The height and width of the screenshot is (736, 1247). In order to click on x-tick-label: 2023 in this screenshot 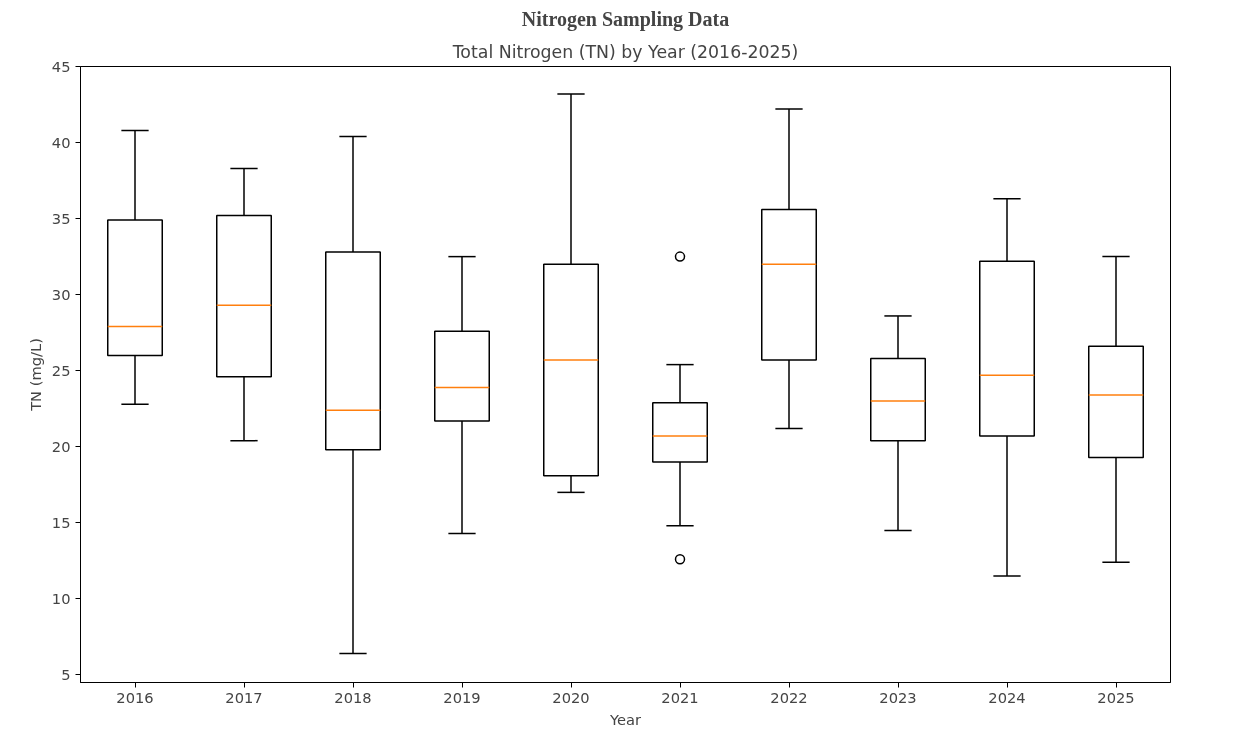, I will do `click(898, 697)`.